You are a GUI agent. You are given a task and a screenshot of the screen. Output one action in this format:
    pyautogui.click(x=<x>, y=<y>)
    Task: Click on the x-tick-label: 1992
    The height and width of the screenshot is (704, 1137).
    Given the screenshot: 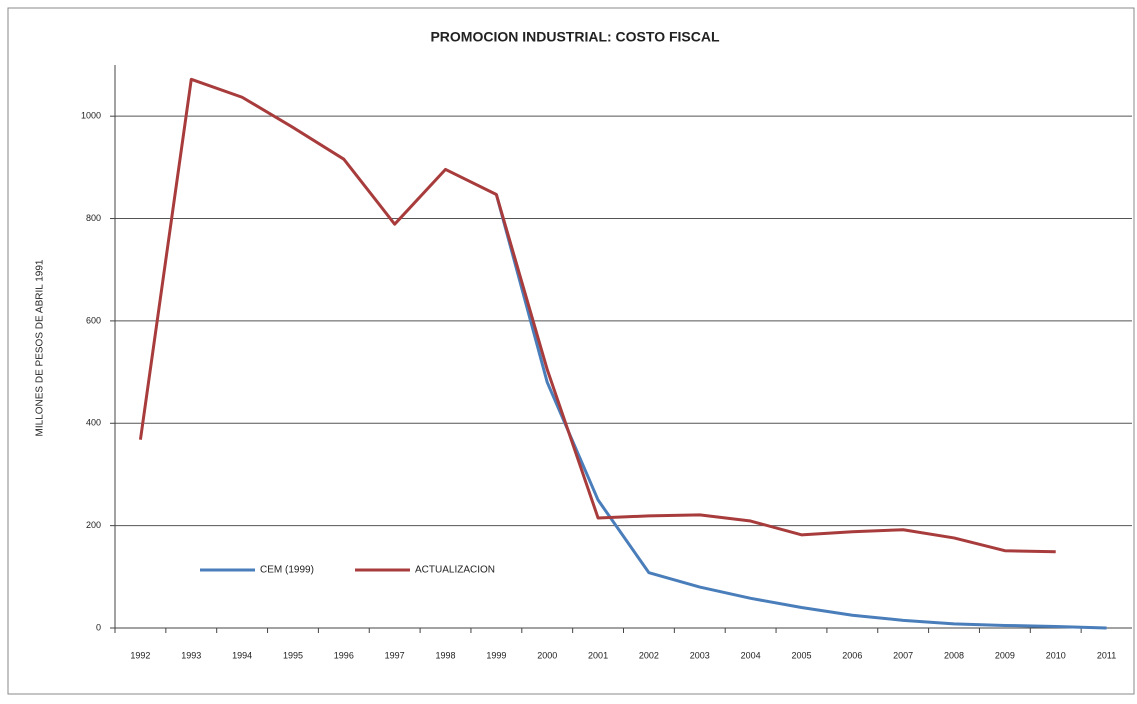 What is the action you would take?
    pyautogui.click(x=140, y=655)
    